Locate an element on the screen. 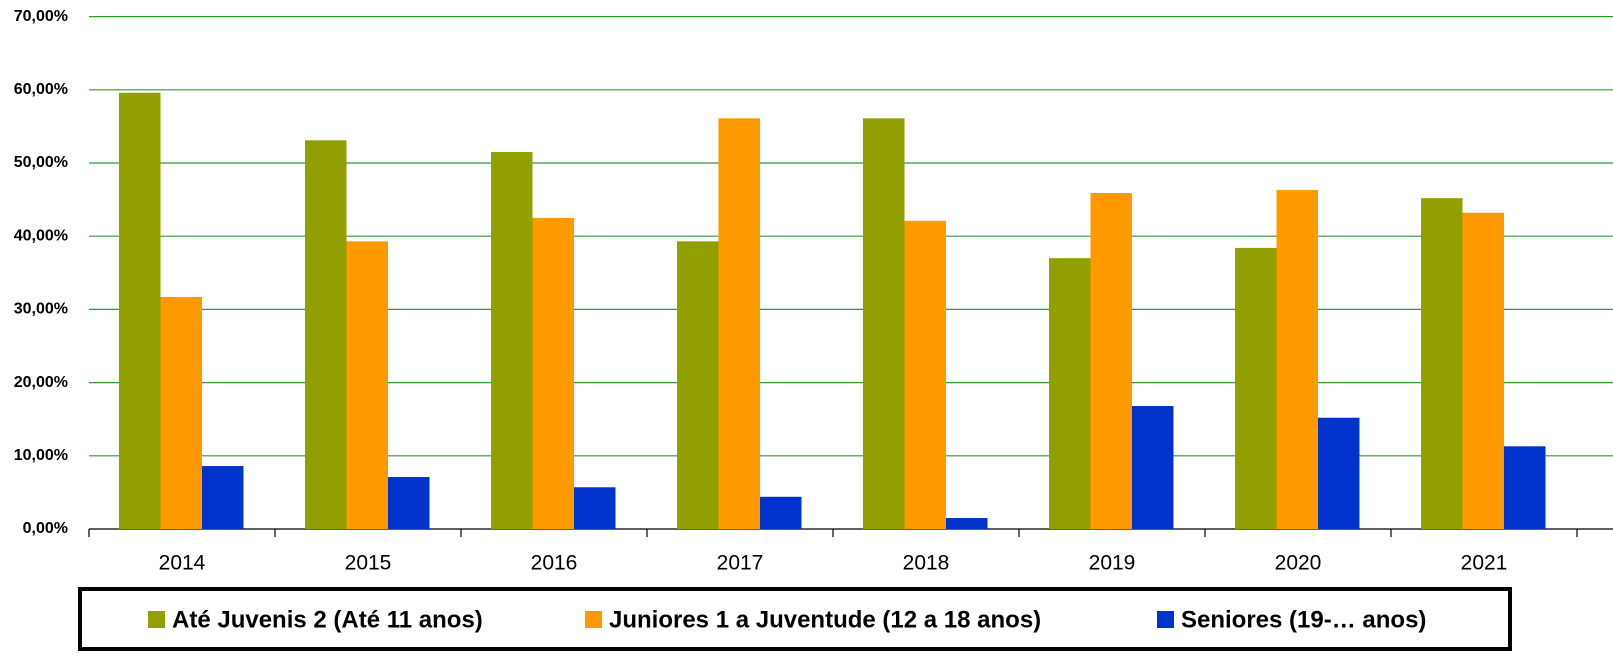 The height and width of the screenshot is (669, 1613). x-tick-label: 2015 is located at coordinates (368, 563).